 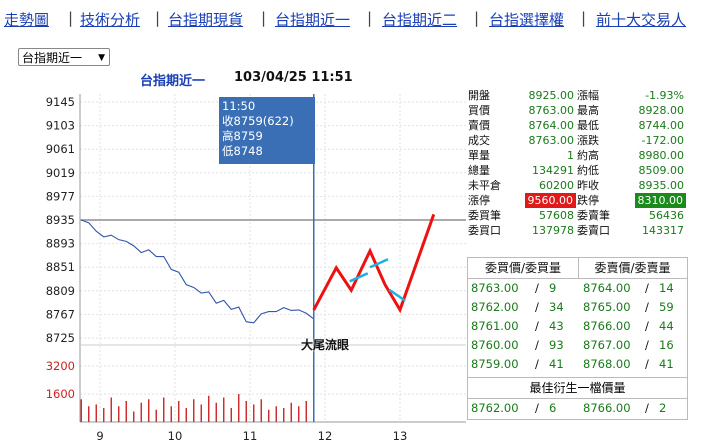 What do you see at coordinates (198, 271) in the screenshot?
I see `price-line` at bounding box center [198, 271].